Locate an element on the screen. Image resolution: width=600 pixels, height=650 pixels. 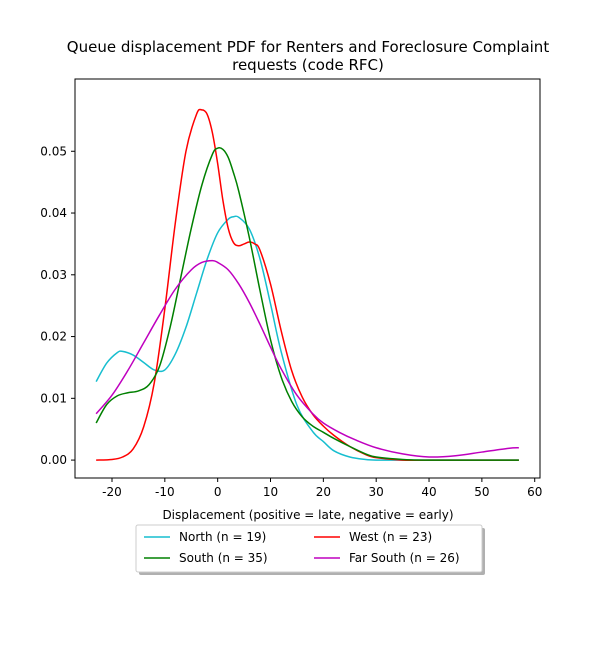
y-tick-label: 0.02 is located at coordinates (53, 337).